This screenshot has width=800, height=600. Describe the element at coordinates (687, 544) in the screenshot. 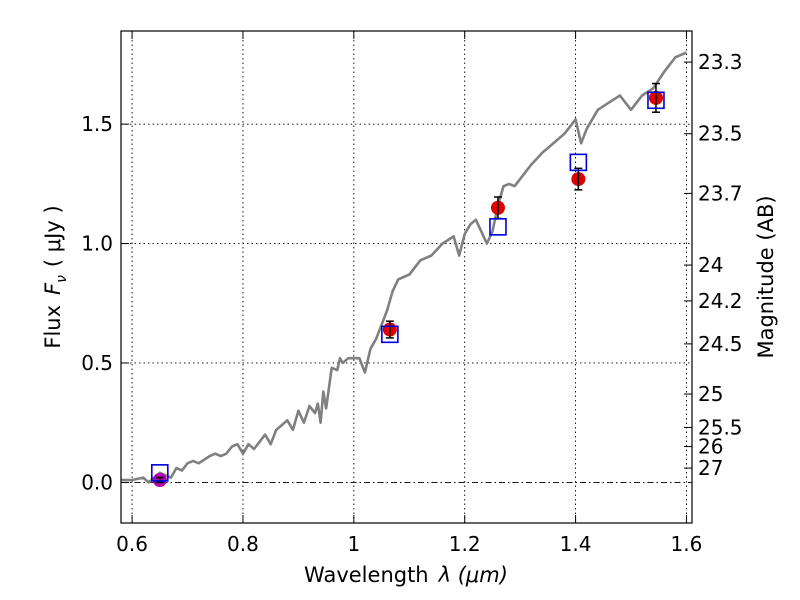

I see `x-tick-label: 1.6` at that location.